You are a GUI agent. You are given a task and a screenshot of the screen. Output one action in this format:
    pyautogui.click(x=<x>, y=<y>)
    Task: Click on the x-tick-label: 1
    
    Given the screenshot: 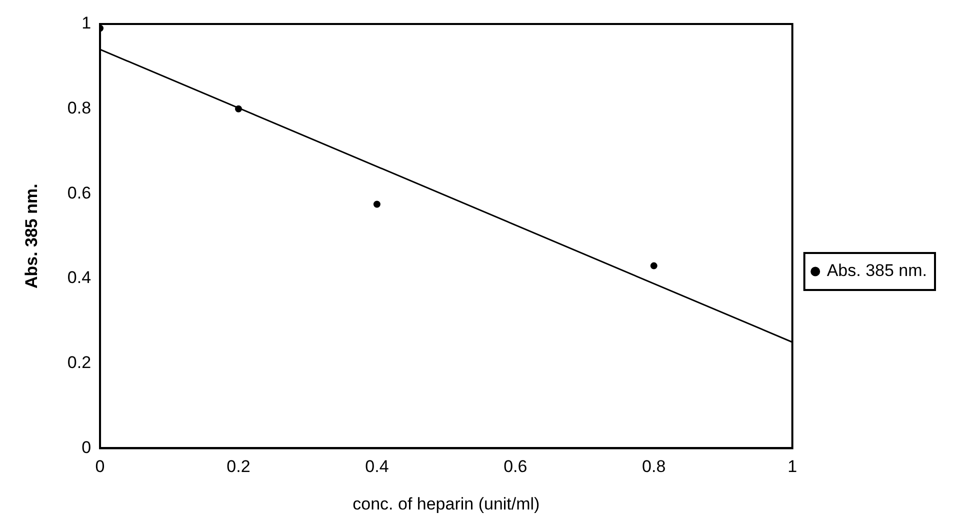 What is the action you would take?
    pyautogui.click(x=793, y=466)
    